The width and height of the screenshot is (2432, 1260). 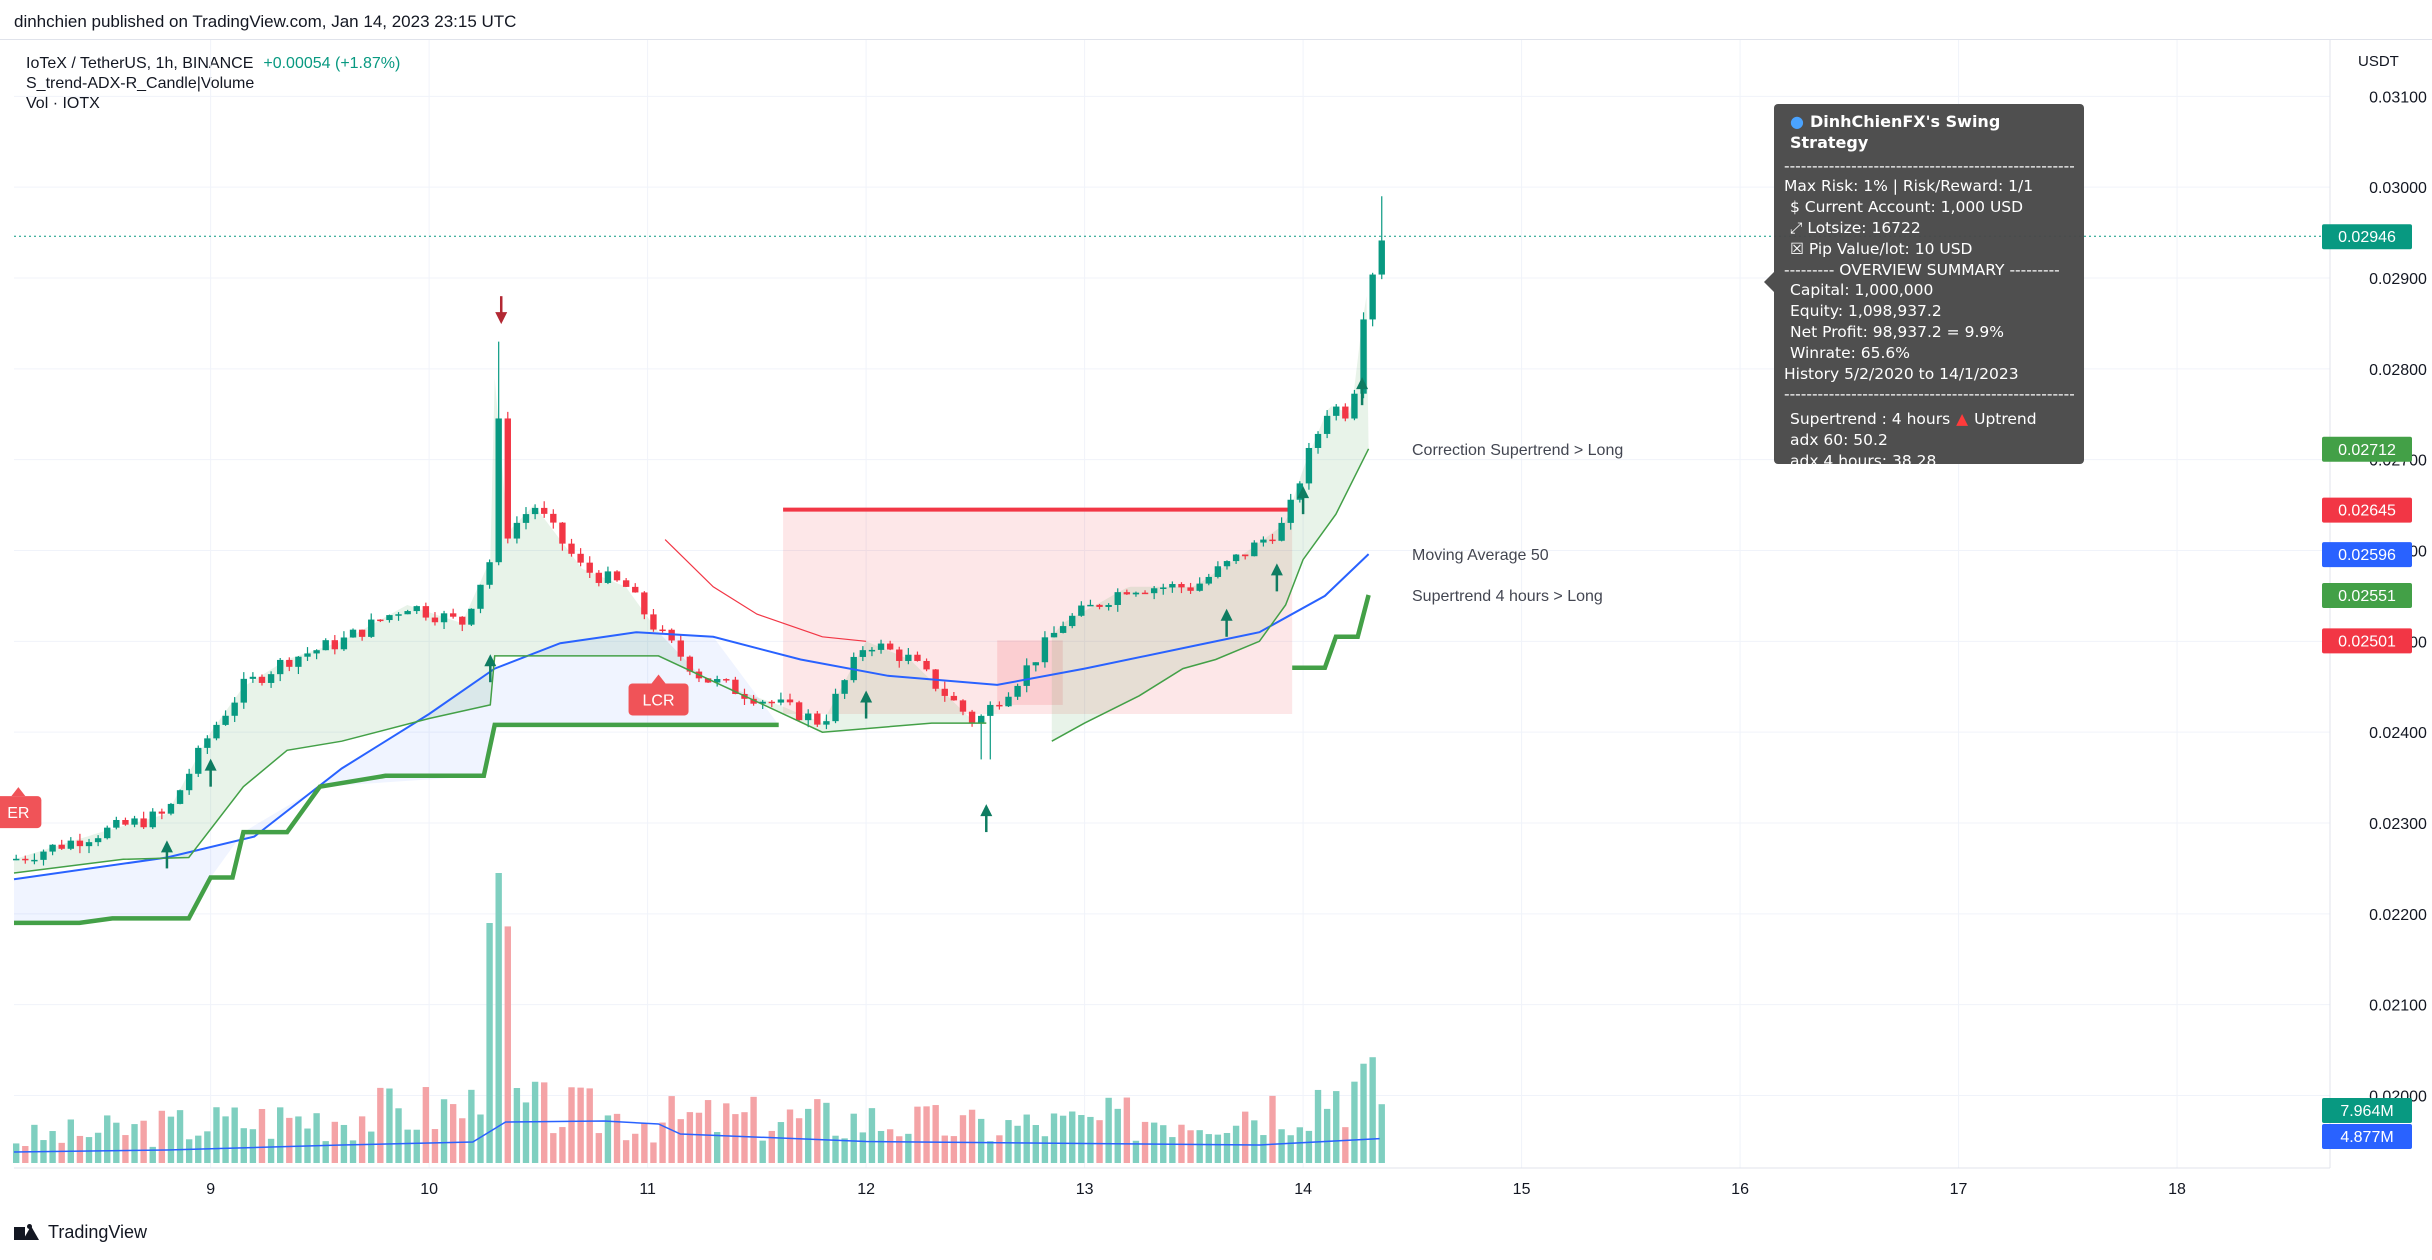 What do you see at coordinates (140, 63) in the screenshot?
I see `symbol-title: IoTeX / TetherUS, 1h, BINANCE` at bounding box center [140, 63].